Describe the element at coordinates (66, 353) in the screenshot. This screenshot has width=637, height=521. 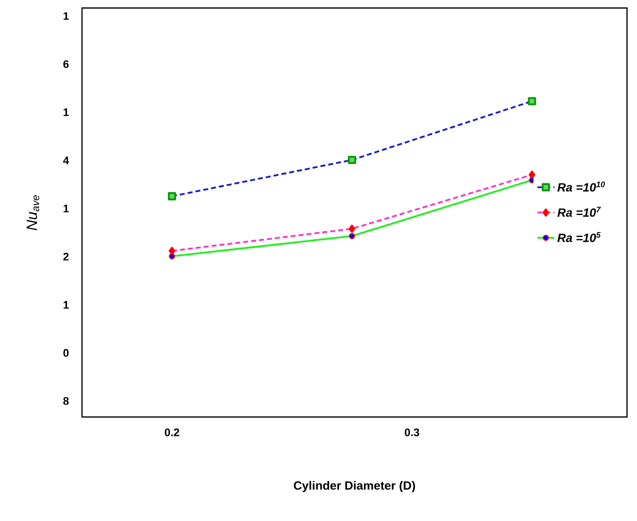
I see `text: 0` at that location.